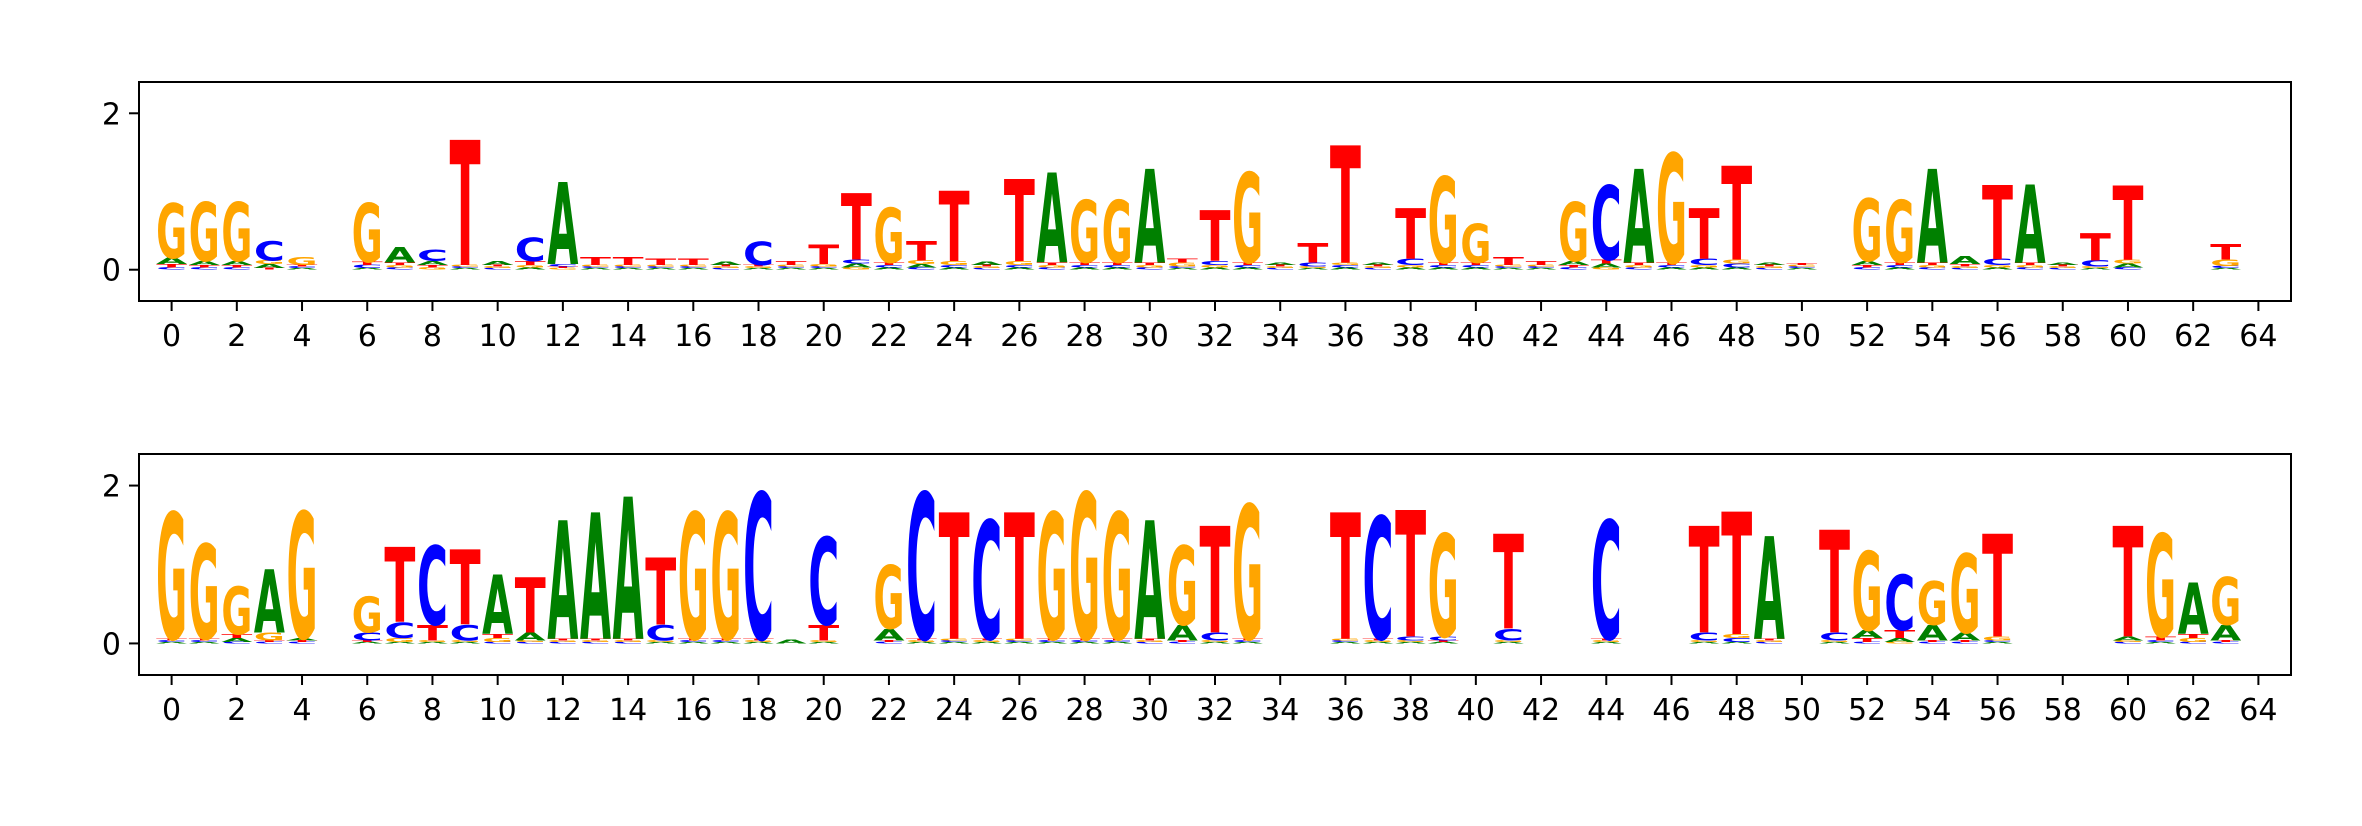 Image resolution: width=2362 pixels, height=826 pixels. Describe the element at coordinates (498, 710) in the screenshot. I see `x-tick-label: 10` at that location.